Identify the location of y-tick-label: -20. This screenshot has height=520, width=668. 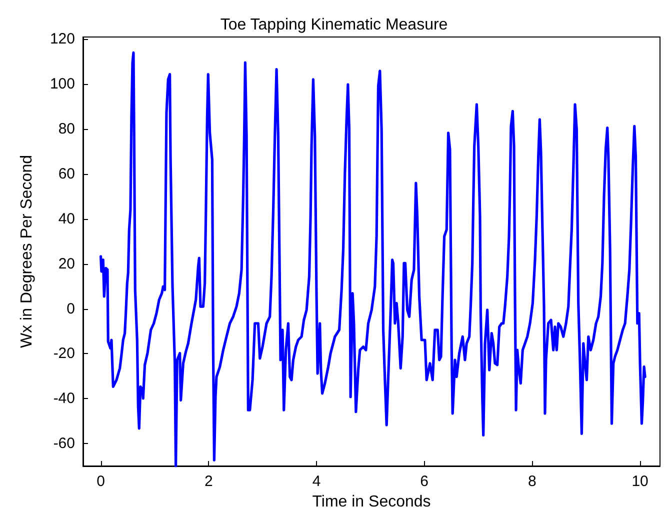
(64, 353).